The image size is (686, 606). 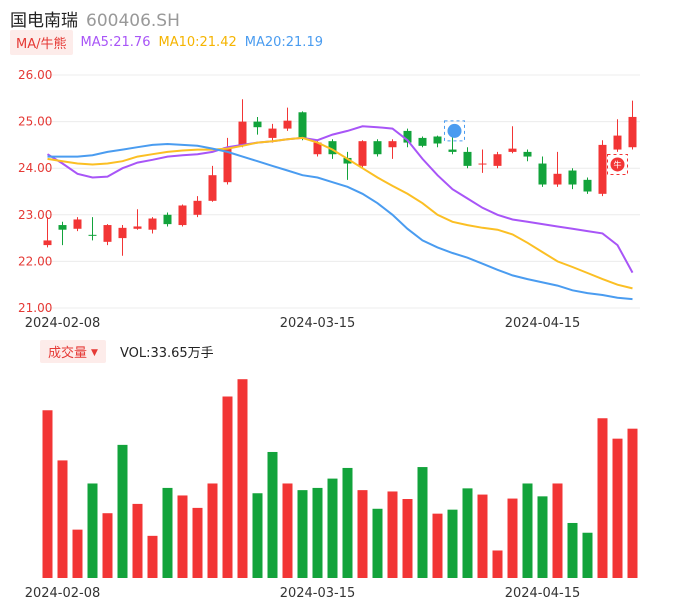 What do you see at coordinates (454, 131) in the screenshot?
I see `new-marker-icon` at bounding box center [454, 131].